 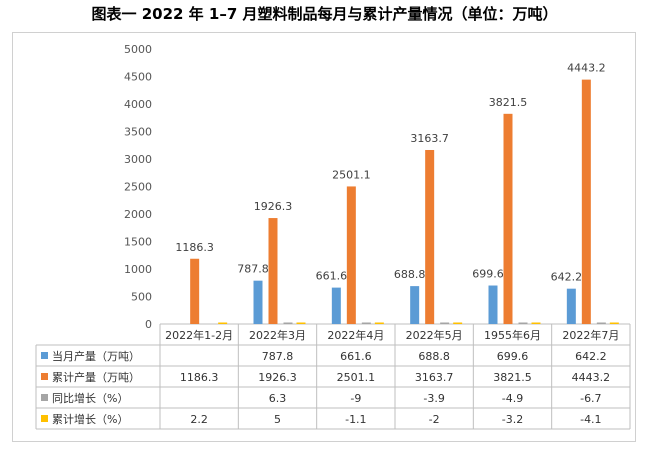 I want to click on table-cell-s0-c1: 787.8, so click(x=278, y=356).